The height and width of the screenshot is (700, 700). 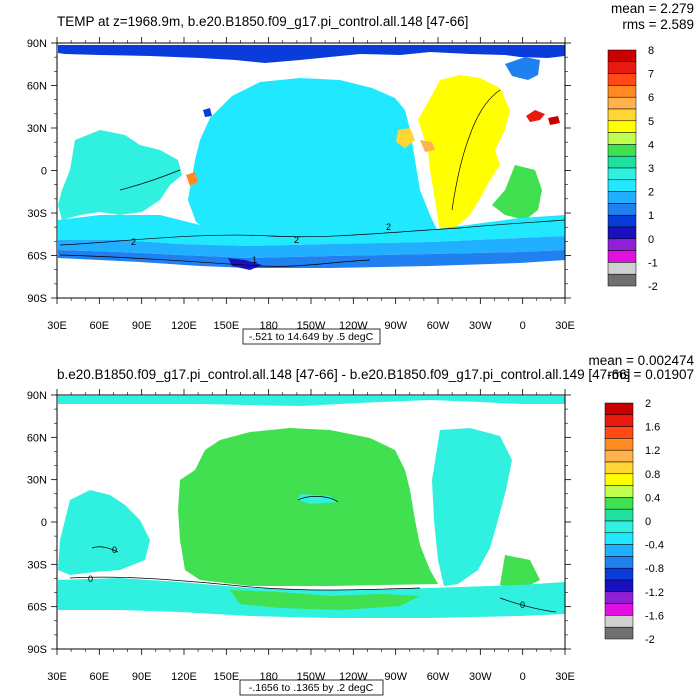 I want to click on pacific-ocean, so click(x=308, y=507).